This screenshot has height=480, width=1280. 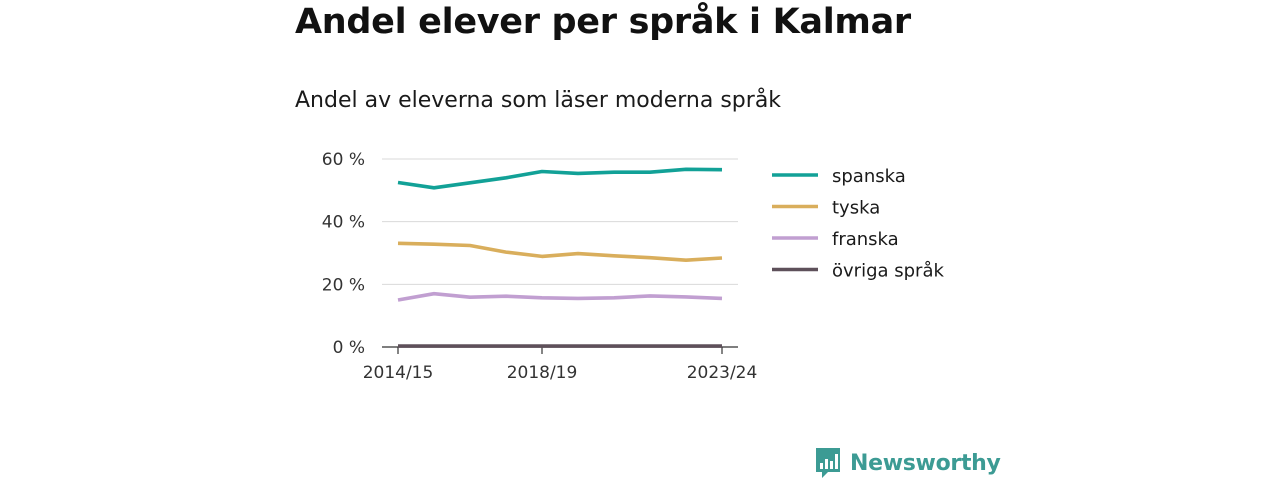 What do you see at coordinates (869, 176) in the screenshot?
I see `legend-label: spanska` at bounding box center [869, 176].